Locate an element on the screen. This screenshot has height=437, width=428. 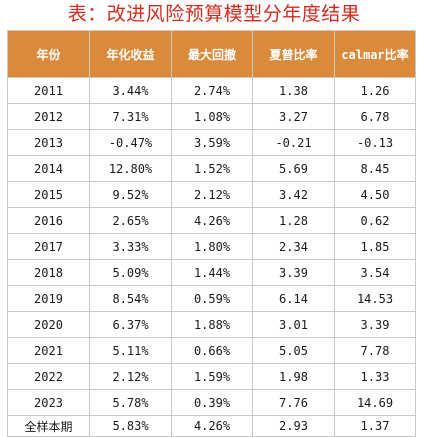
cell-calmar-ratio: 3.39 is located at coordinates (375, 324).